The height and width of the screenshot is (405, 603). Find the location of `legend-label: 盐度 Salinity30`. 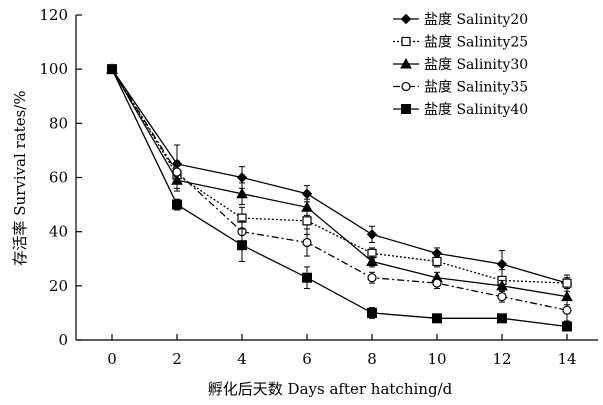

legend-label: 盐度 Salinity30 is located at coordinates (476, 65).